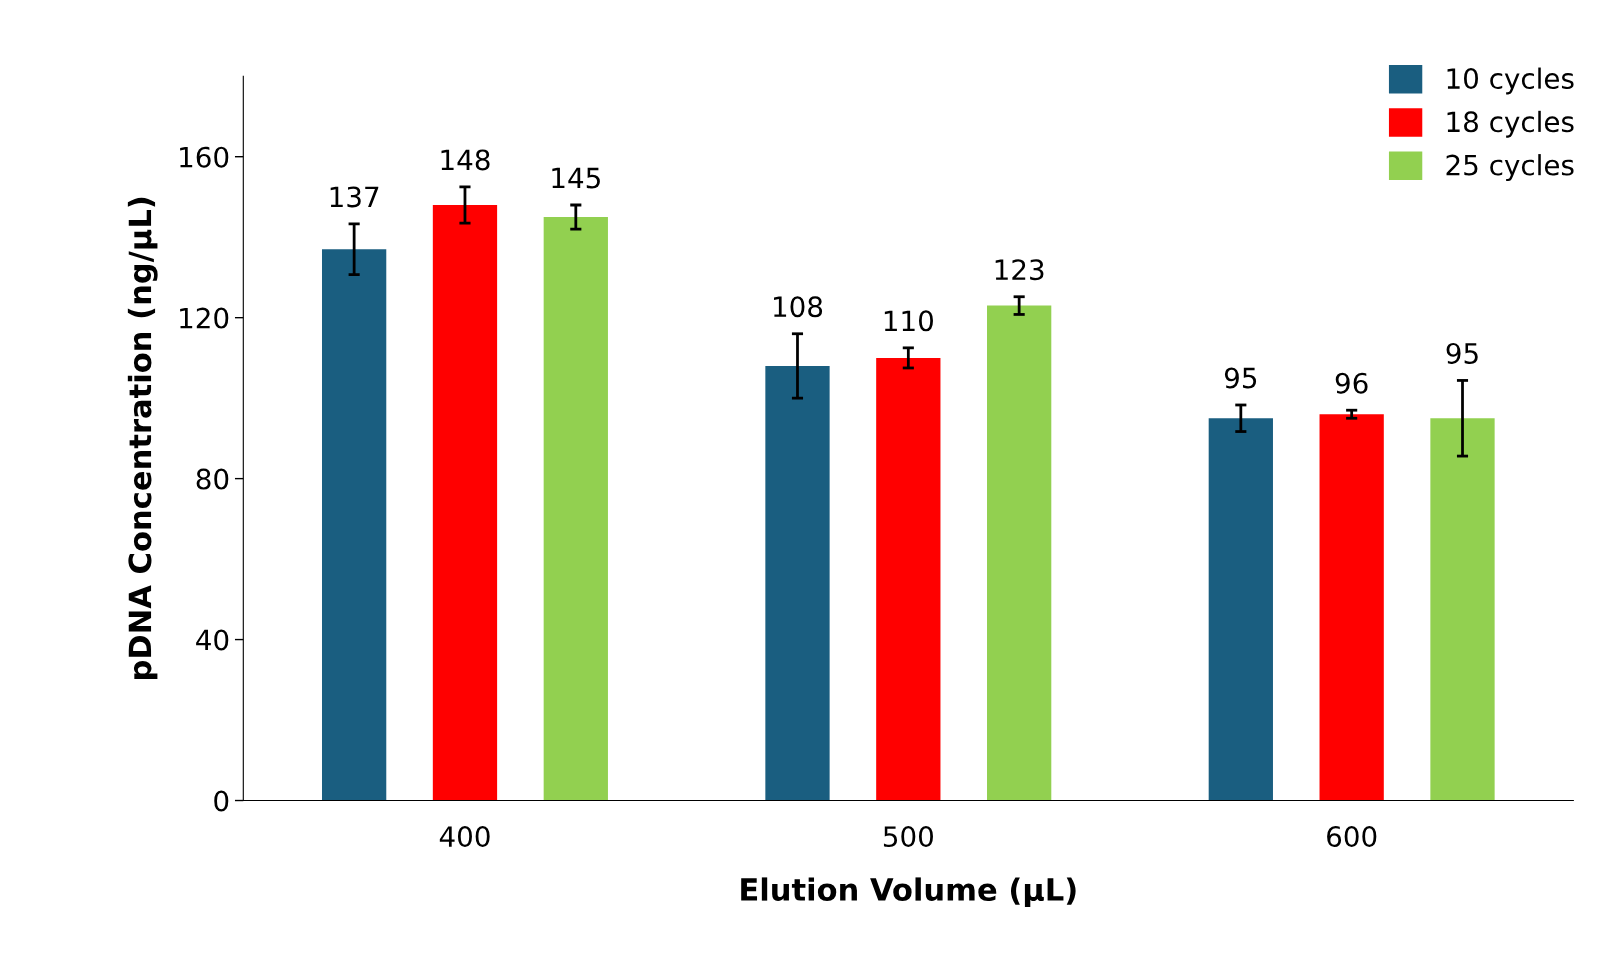  I want to click on data-label: 137, so click(354, 197).